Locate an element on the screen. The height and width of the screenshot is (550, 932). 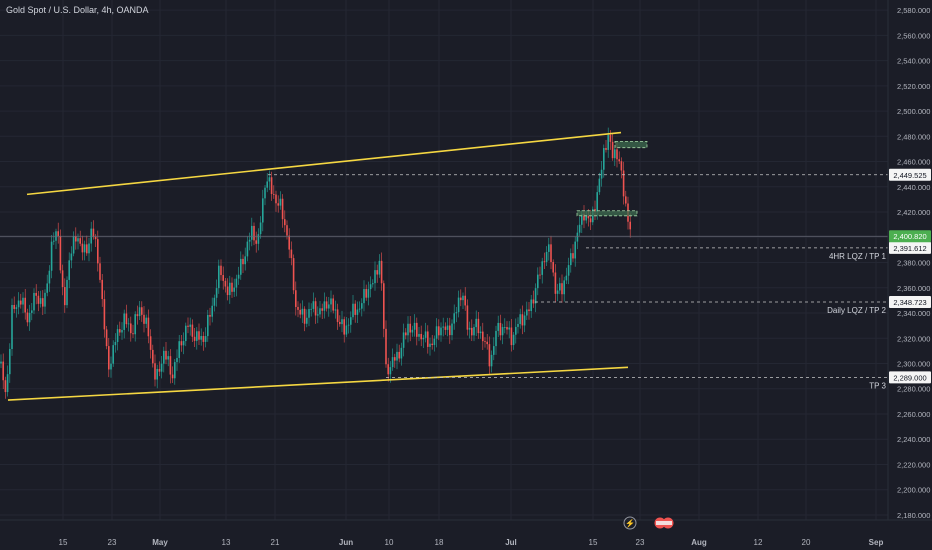
price-tick-label: 2,440.000 is located at coordinates (913, 187).